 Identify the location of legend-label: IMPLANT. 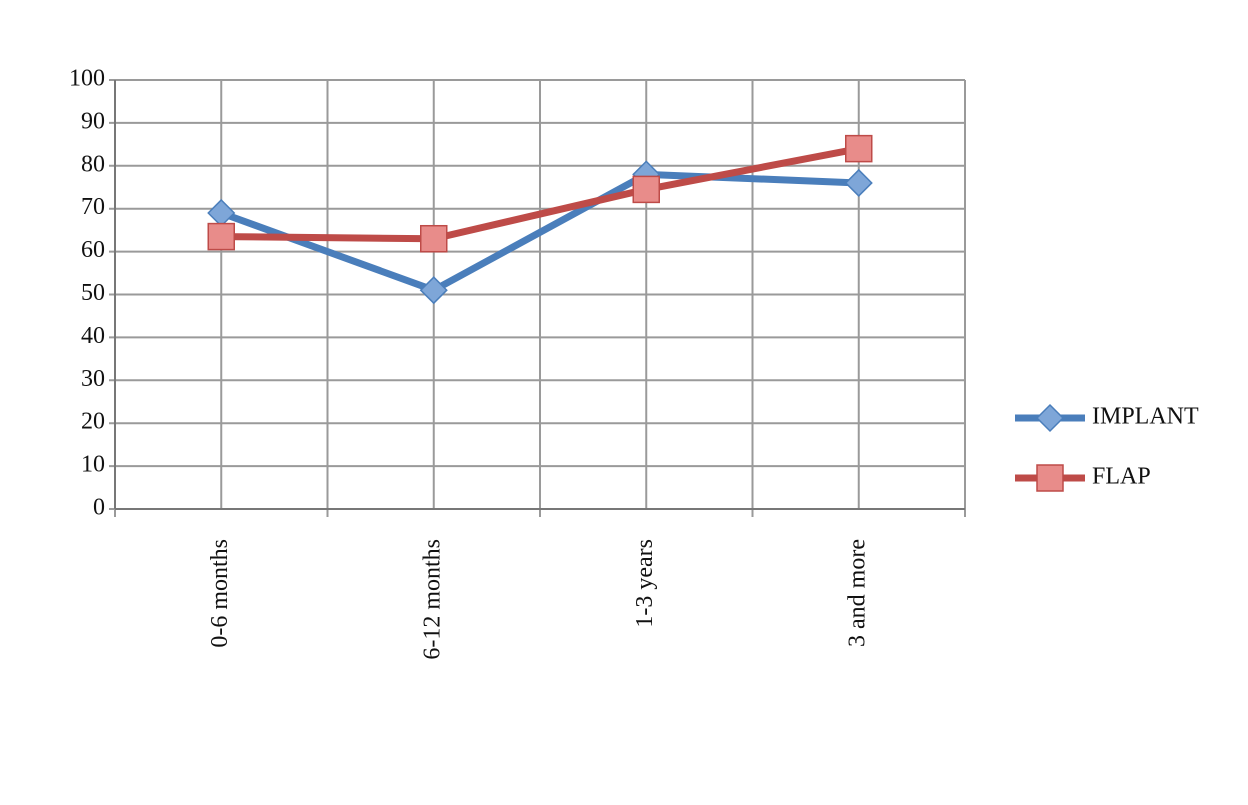
(1145, 417).